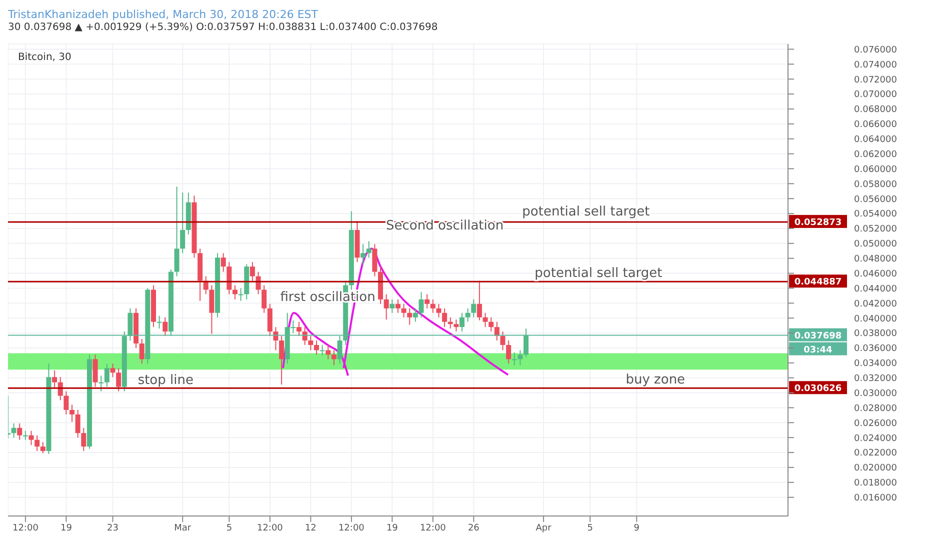  I want to click on y-tick-label: 0.058000, so click(876, 185).